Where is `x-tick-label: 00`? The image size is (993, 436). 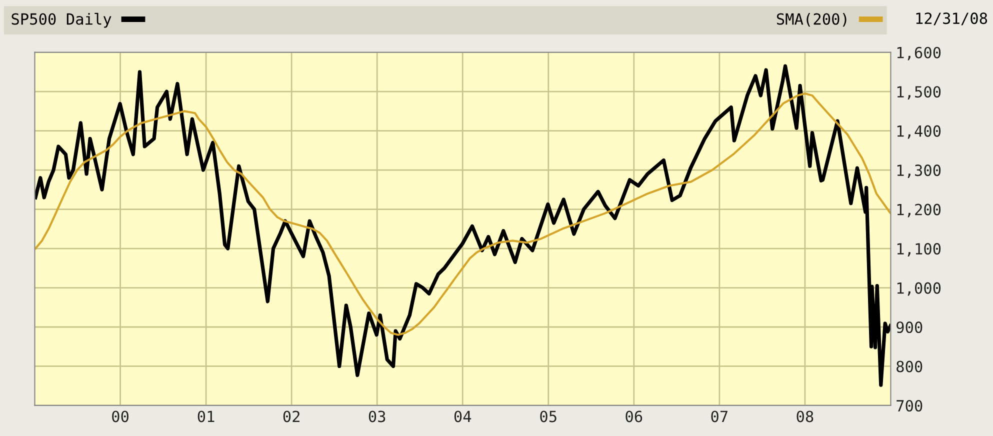
x-tick-label: 00 is located at coordinates (120, 416).